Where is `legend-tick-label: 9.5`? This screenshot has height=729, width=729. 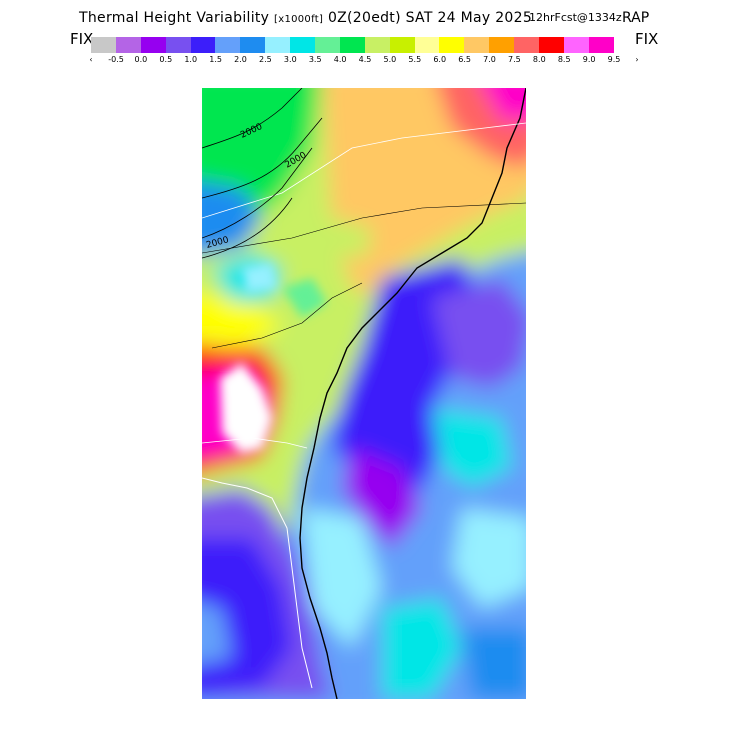 legend-tick-label: 9.5 is located at coordinates (614, 59).